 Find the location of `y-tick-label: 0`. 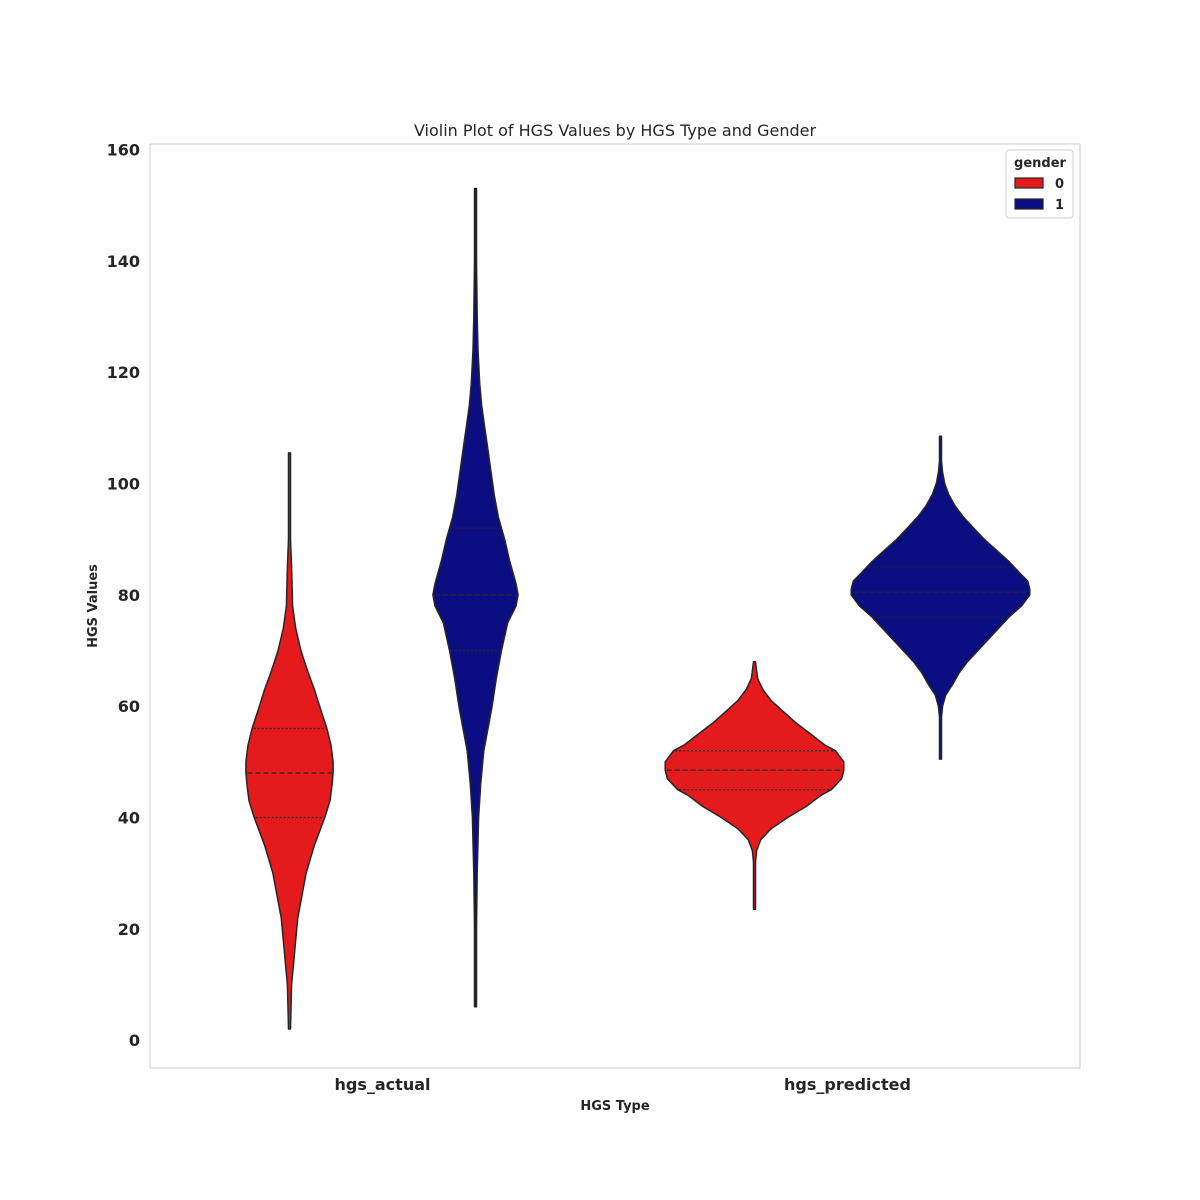

y-tick-label: 0 is located at coordinates (134, 1040).